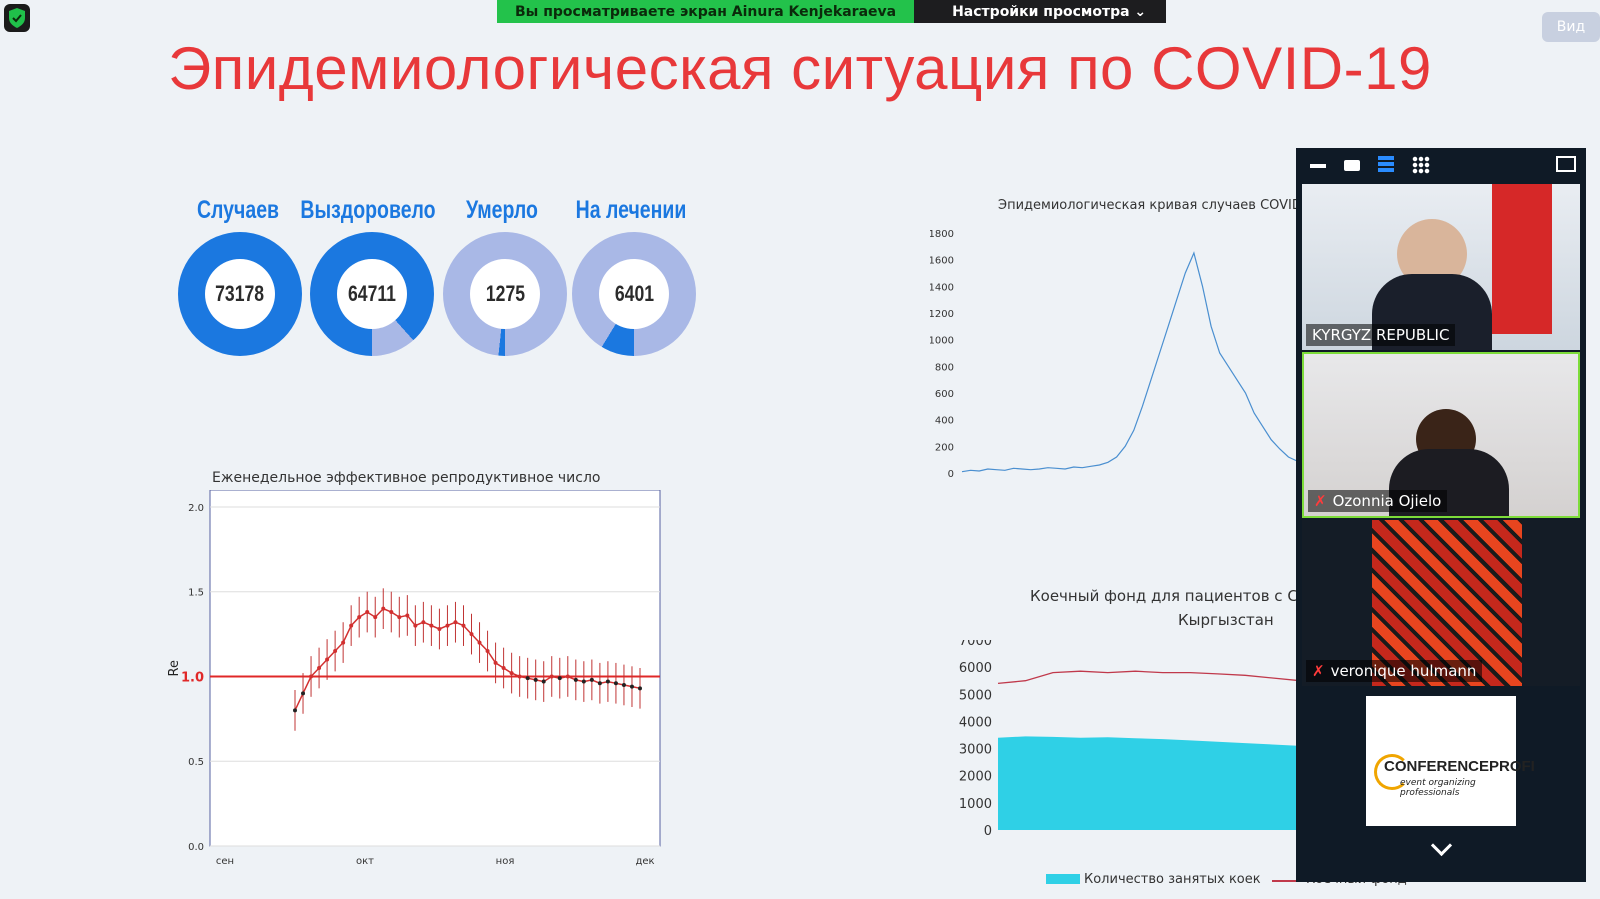 This screenshot has width=1600, height=899. What do you see at coordinates (174, 668) in the screenshot?
I see `re-y-label: Re` at bounding box center [174, 668].